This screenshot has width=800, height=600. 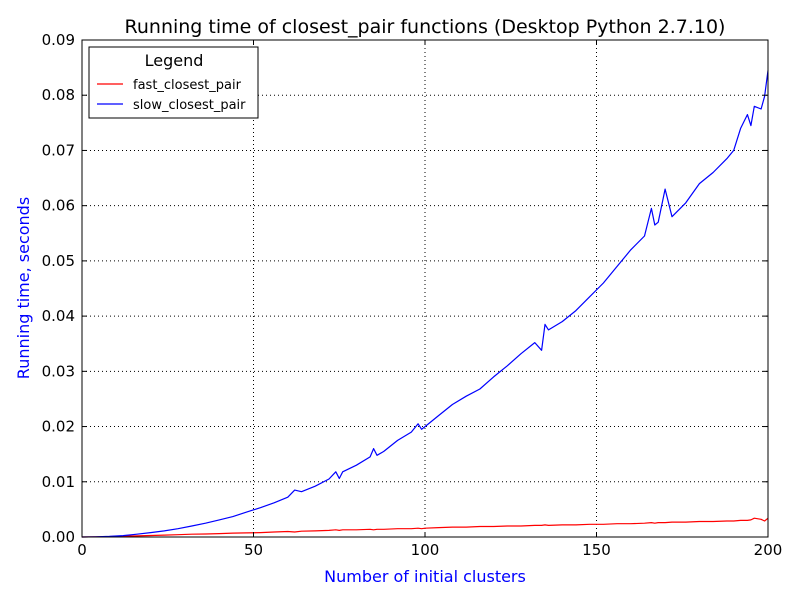 I want to click on x-tick-label: 100, so click(x=425, y=550).